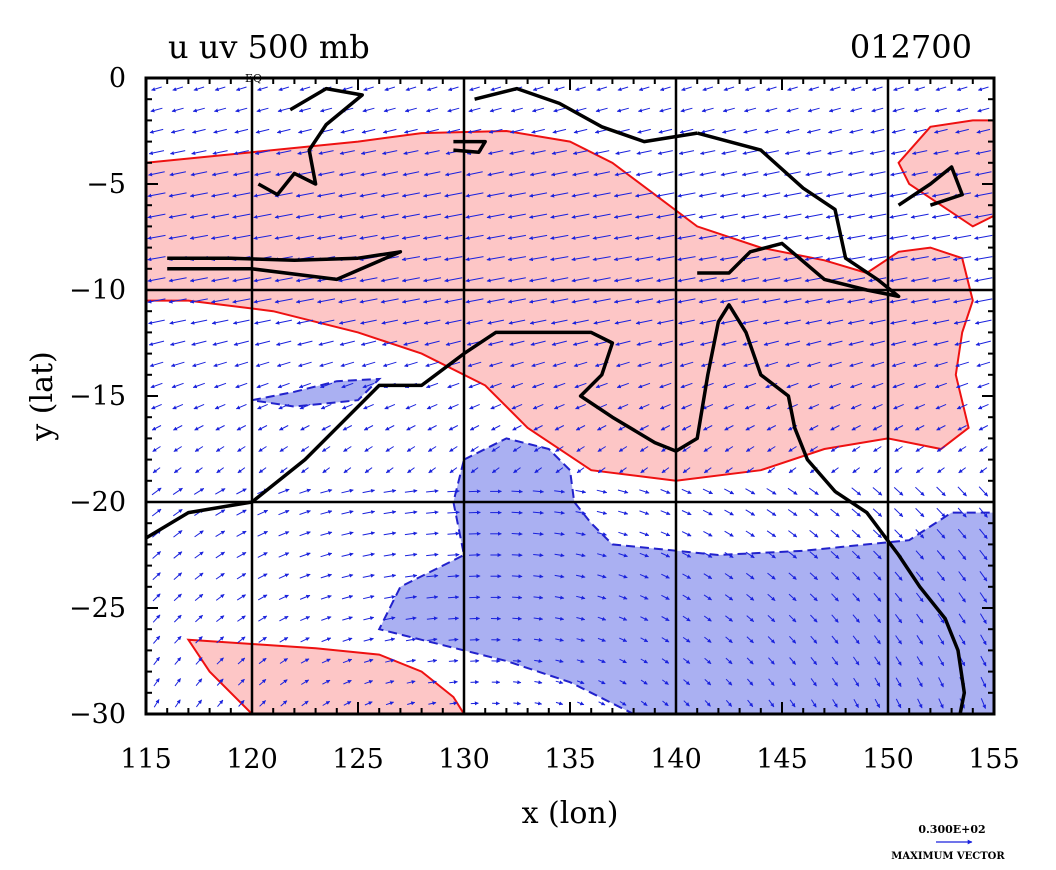 The image size is (1056, 870). I want to click on vector-key-value: 0.300E+02, so click(951, 829).